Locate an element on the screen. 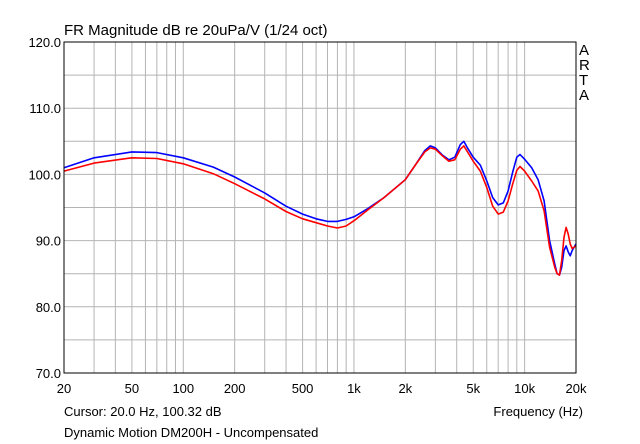 The image size is (640, 444). x-axis: 20 50 100 200 500 1k 2k 5k 10k 20k is located at coordinates (322, 388).